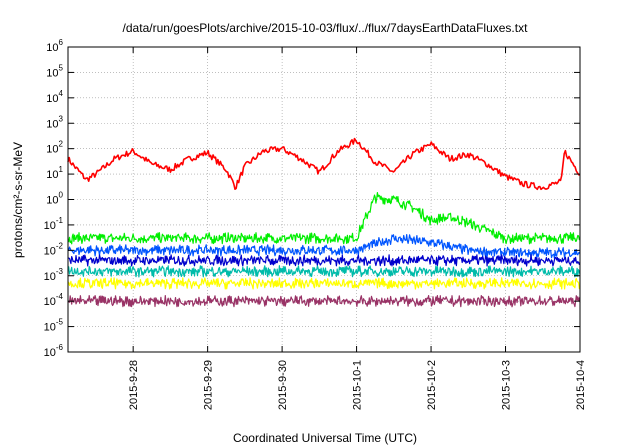  What do you see at coordinates (432, 385) in the screenshot?
I see `x-tick-label: 2015-10-2` at bounding box center [432, 385].